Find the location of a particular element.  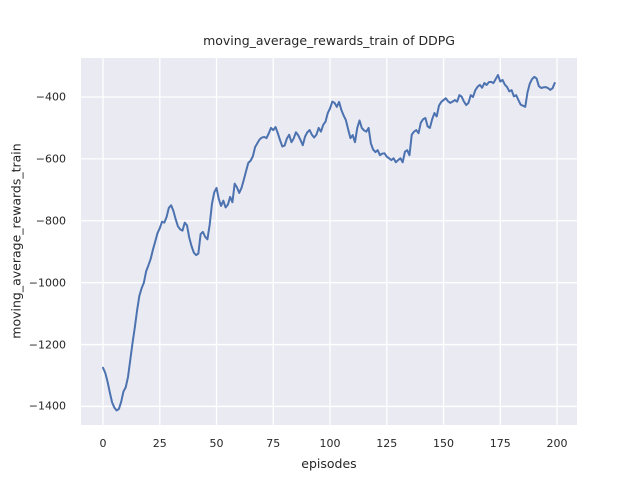

x-tick-label: 150 is located at coordinates (444, 443).